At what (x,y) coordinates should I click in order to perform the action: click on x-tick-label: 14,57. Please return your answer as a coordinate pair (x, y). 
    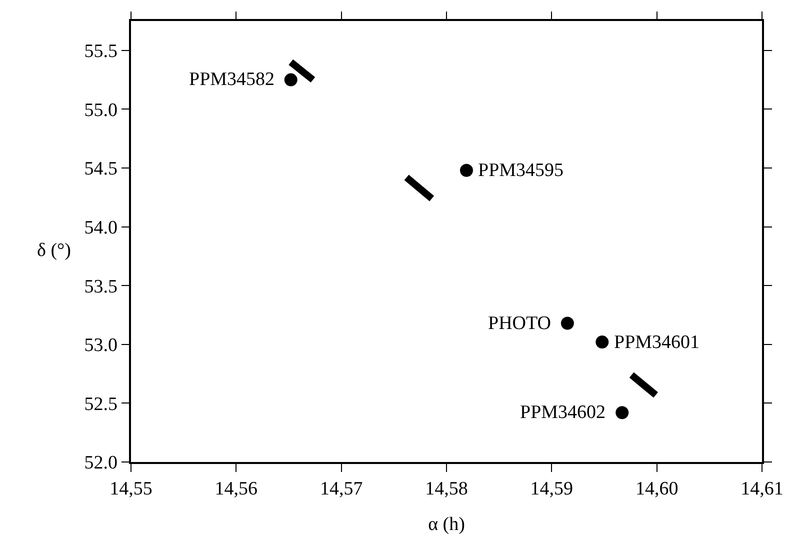
    Looking at the image, I should click on (341, 489).